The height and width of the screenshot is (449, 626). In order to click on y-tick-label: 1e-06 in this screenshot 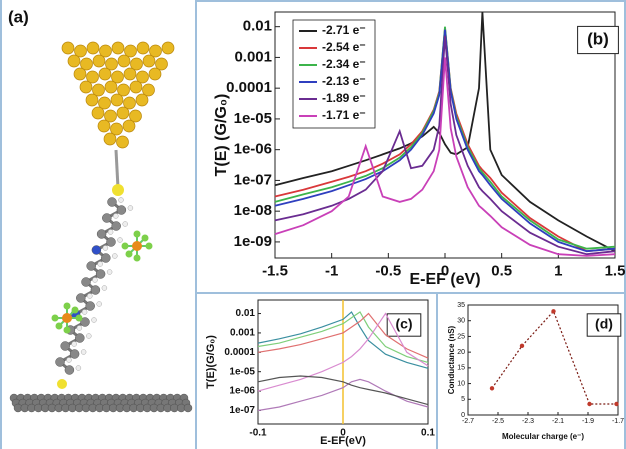, I will do `click(253, 149)`.